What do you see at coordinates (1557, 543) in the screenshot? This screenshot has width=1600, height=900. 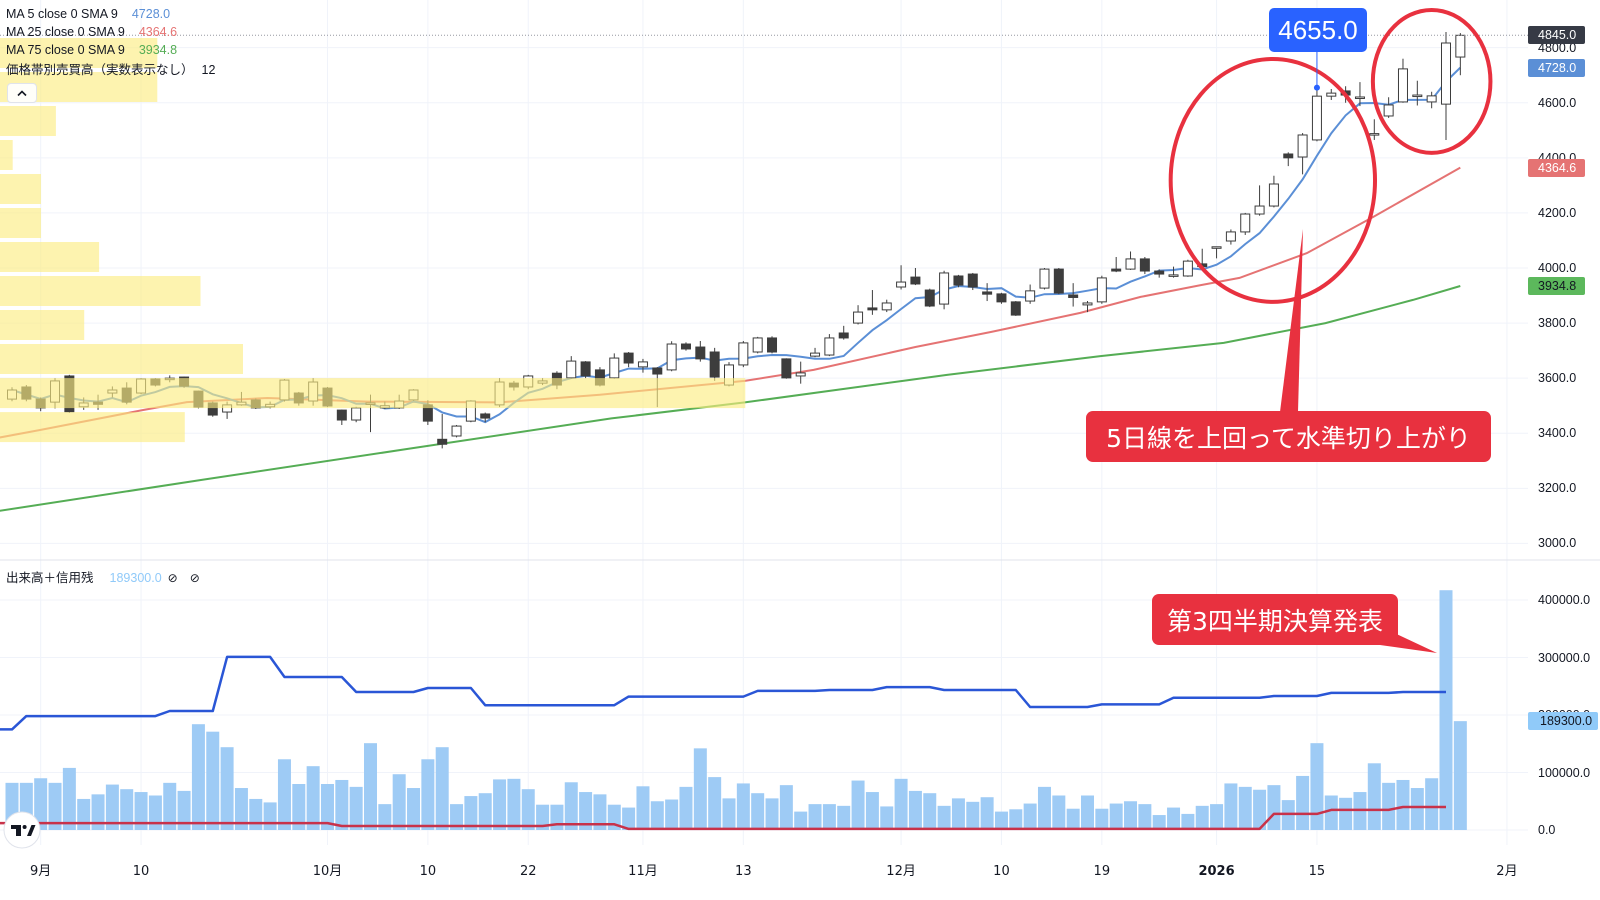 I see `price-axis-label: 3000.0` at bounding box center [1557, 543].